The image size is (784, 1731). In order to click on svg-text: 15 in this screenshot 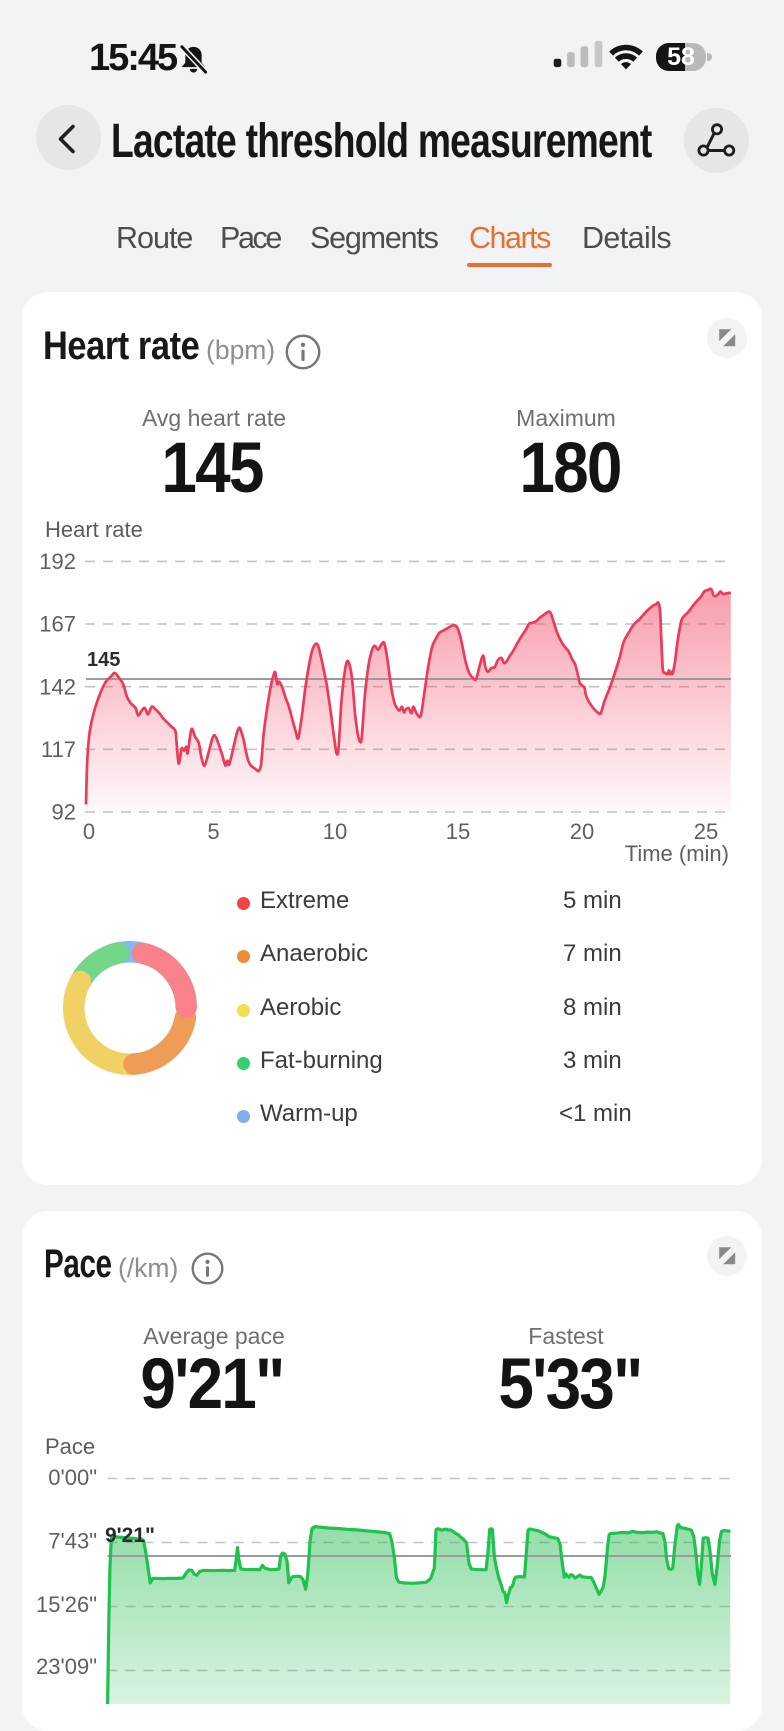, I will do `click(458, 831)`.